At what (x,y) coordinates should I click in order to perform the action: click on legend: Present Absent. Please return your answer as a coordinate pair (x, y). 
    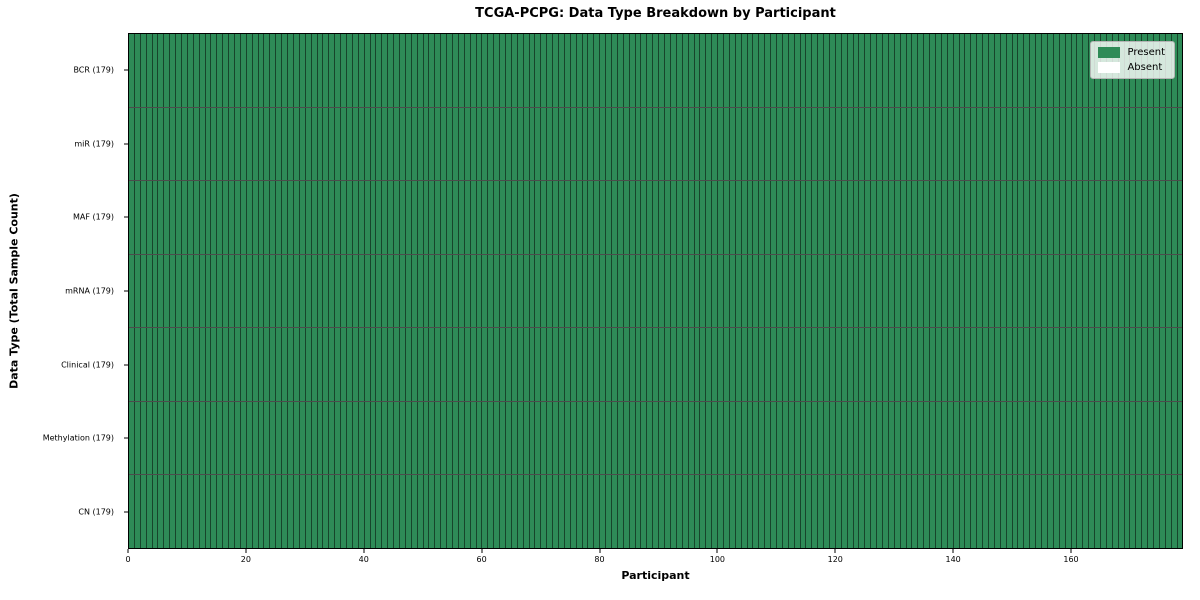
    Looking at the image, I should click on (1132, 60).